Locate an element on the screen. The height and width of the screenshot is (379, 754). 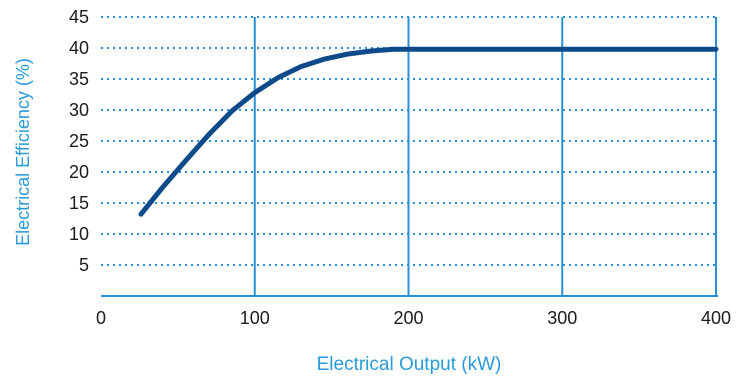
y-tick-label: 10 is located at coordinates (79, 234).